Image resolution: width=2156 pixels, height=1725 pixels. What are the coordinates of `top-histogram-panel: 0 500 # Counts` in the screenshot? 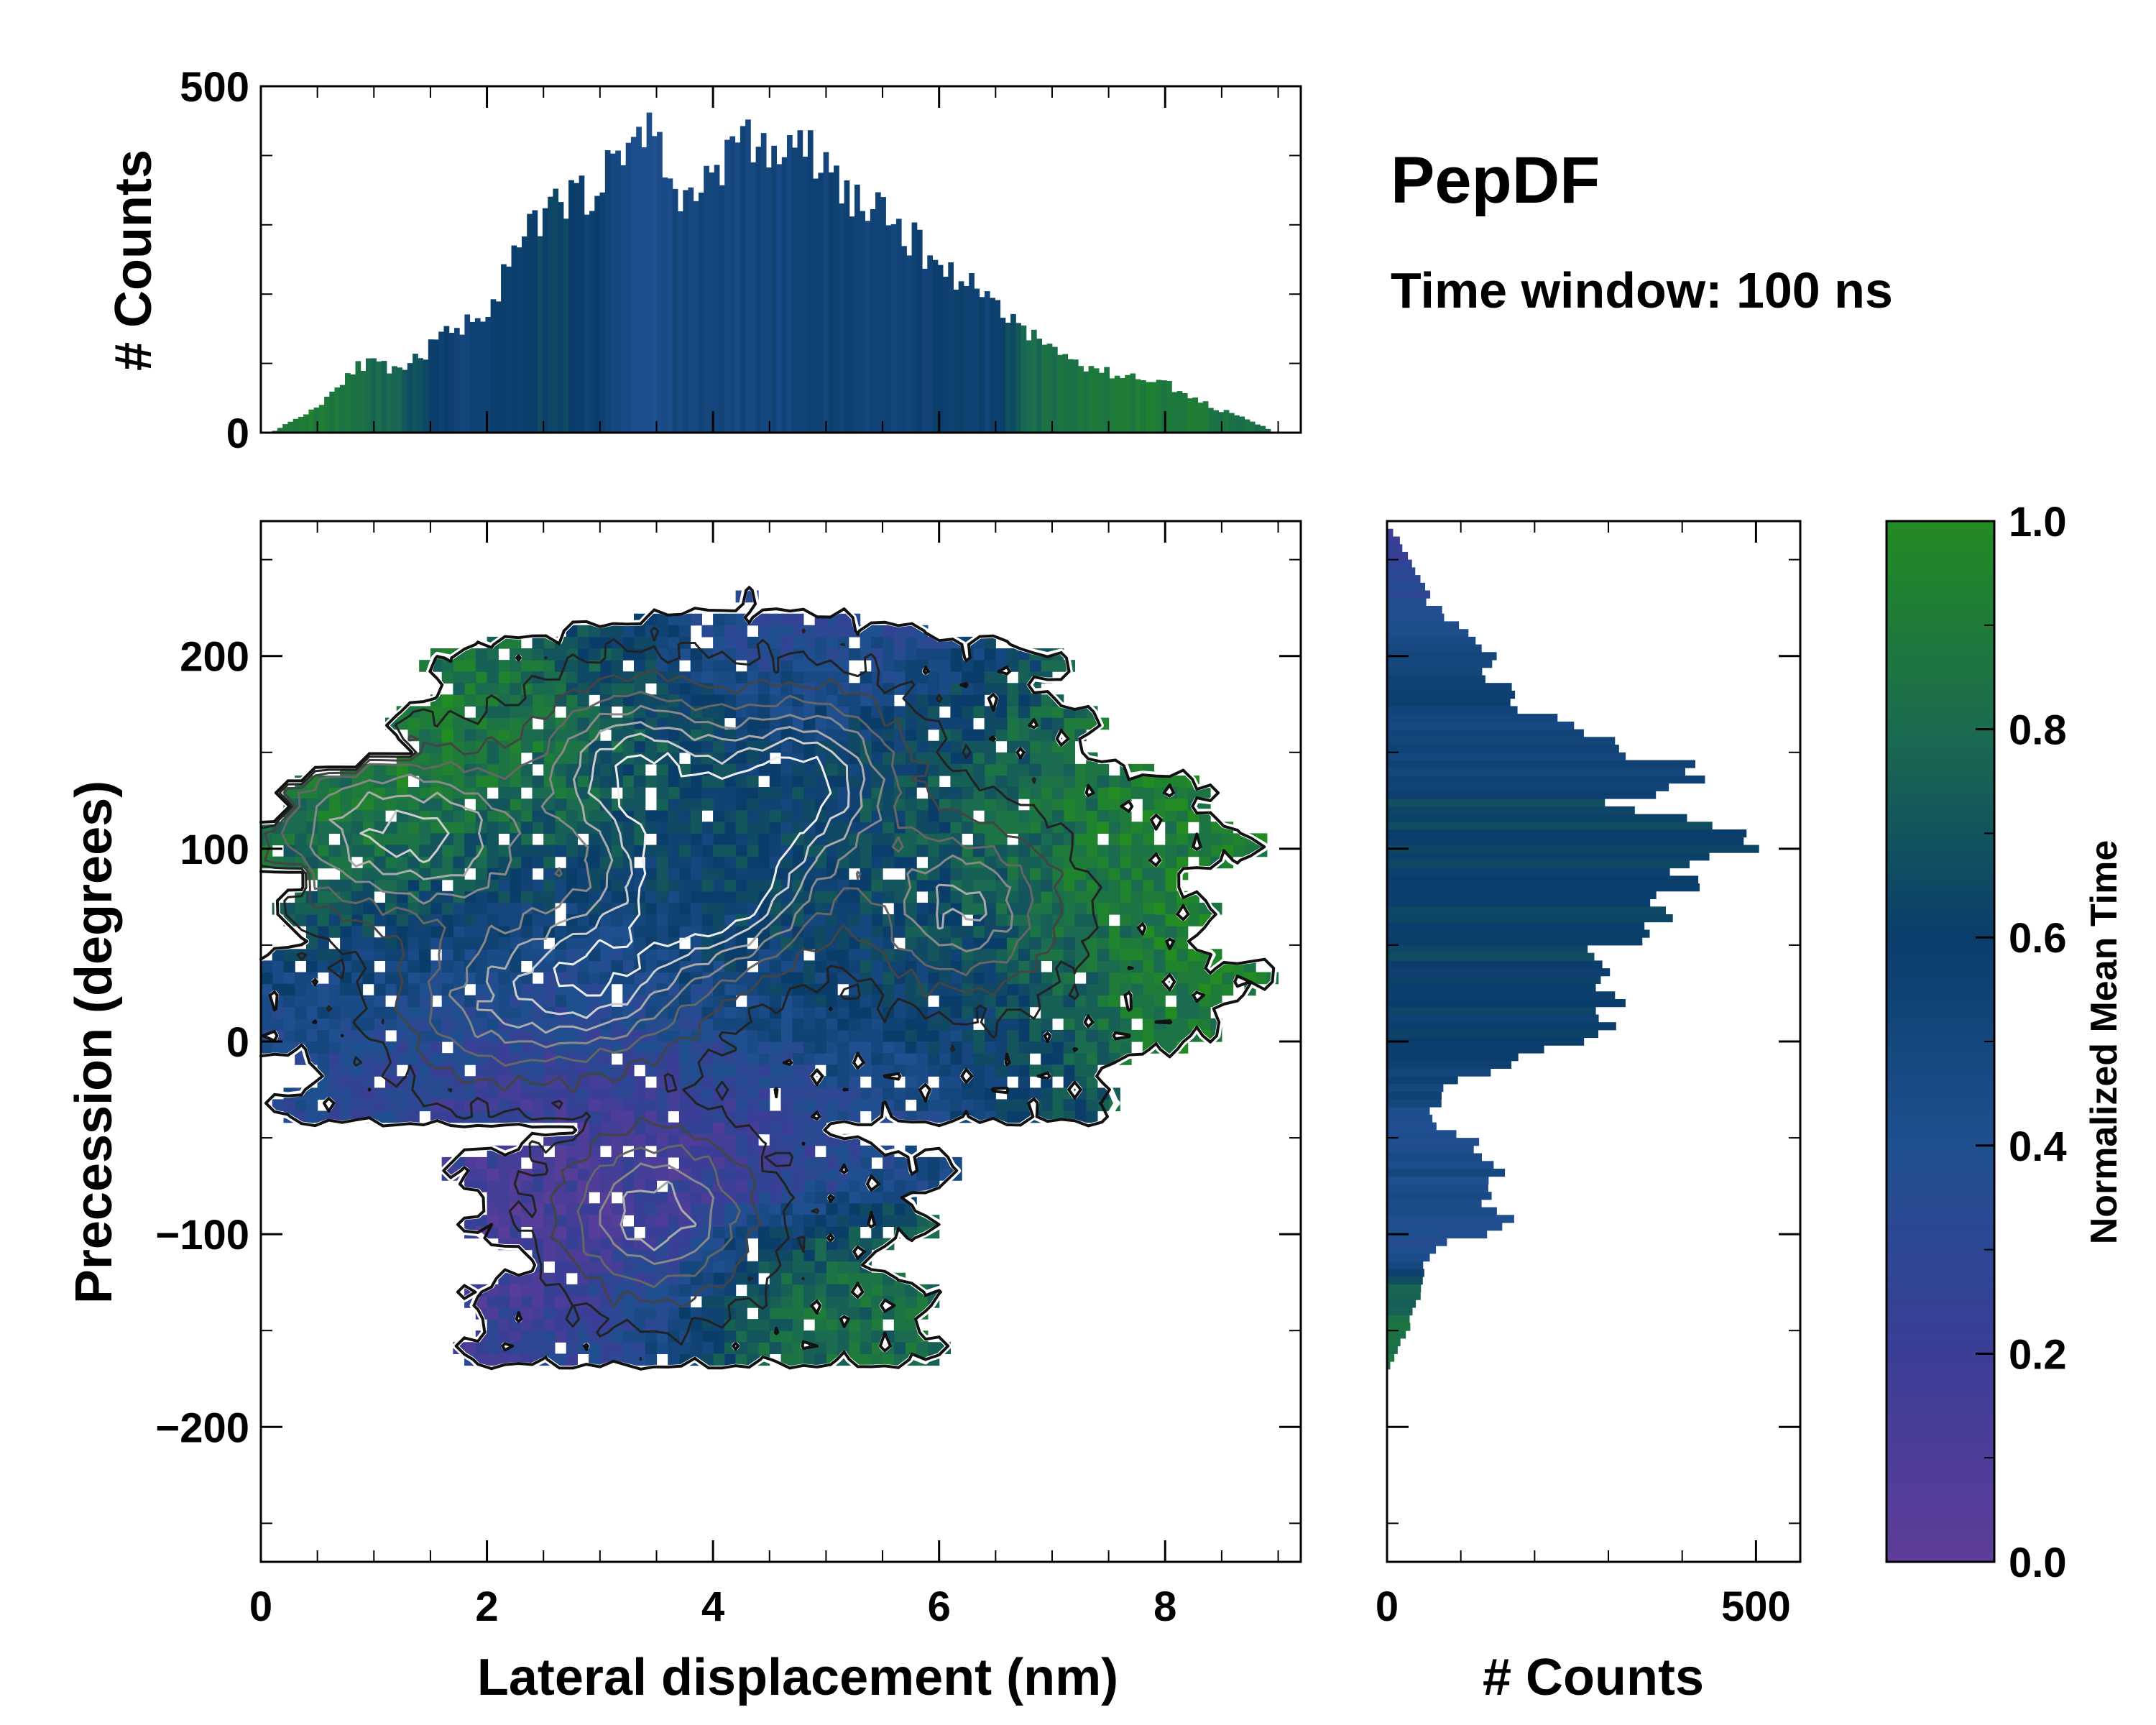 It's located at (703, 260).